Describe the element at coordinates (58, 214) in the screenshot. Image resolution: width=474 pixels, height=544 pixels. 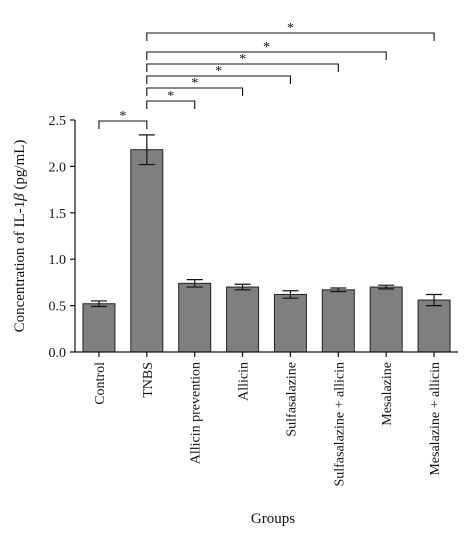
I see `y-tick-label: 1.5` at that location.